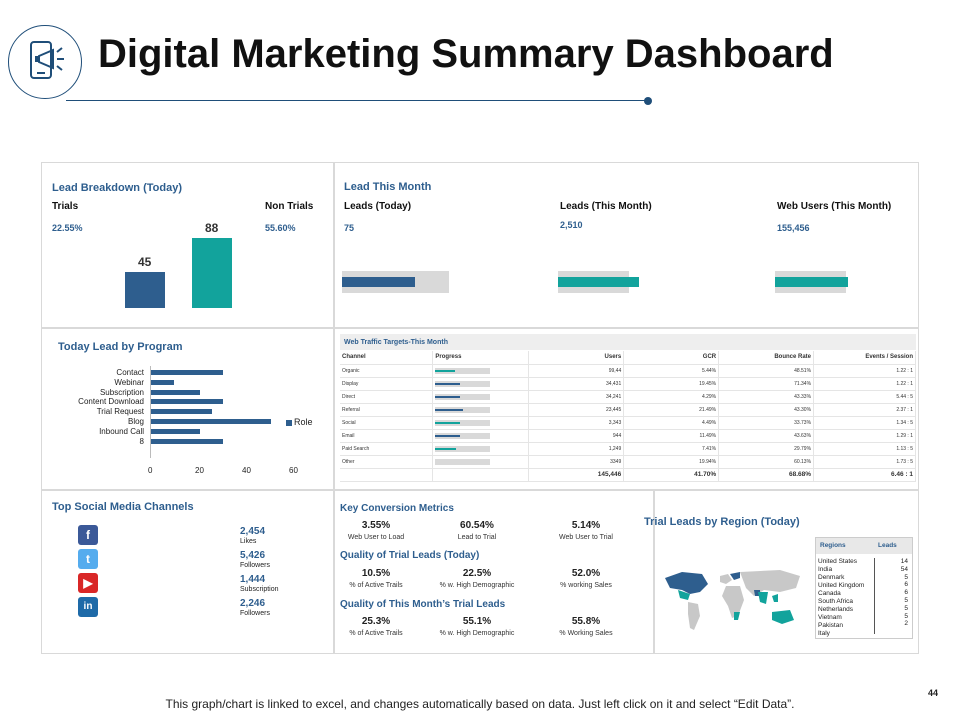 This screenshot has height=720, width=960. I want to click on social-count: 5,426, so click(253, 555).